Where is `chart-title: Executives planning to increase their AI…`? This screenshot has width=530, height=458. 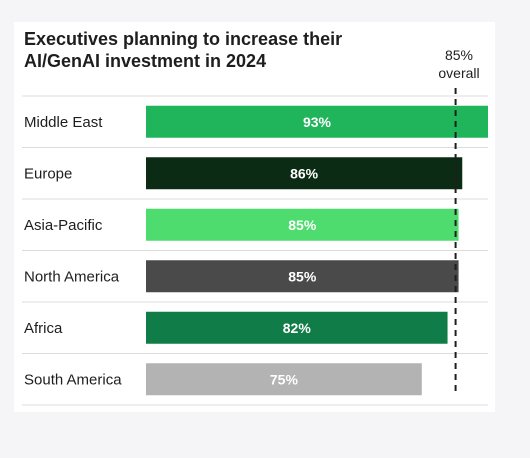
chart-title: Executives planning to increase their AI… is located at coordinates (183, 50).